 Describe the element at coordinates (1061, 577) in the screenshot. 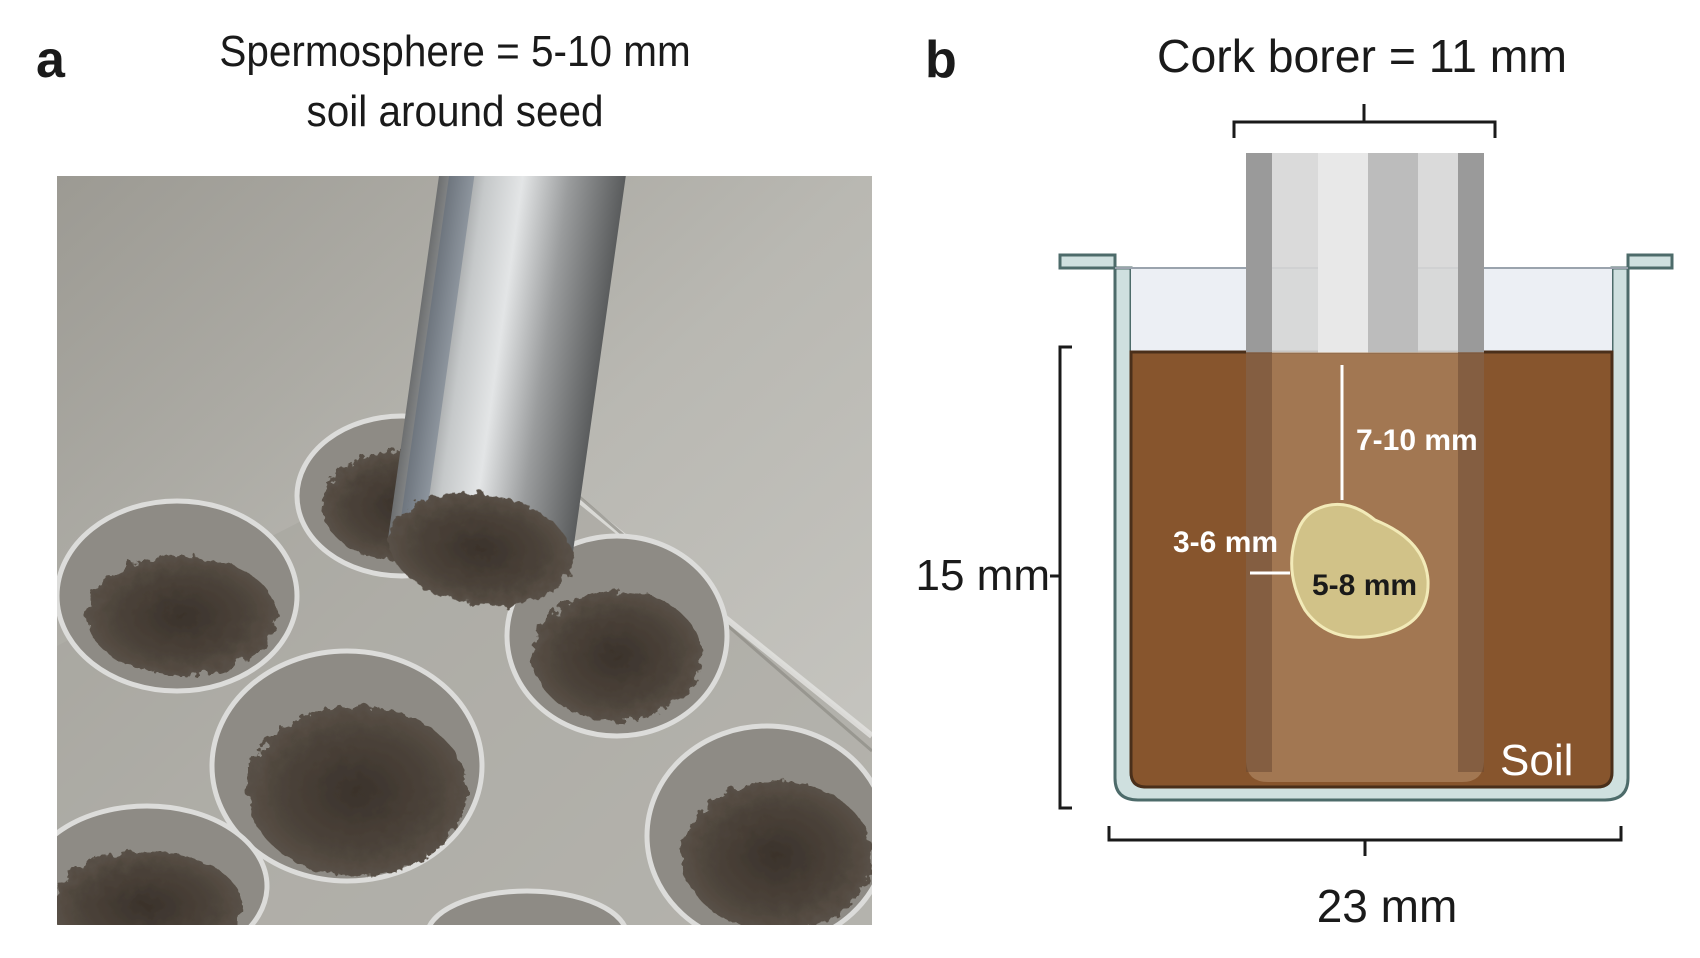

I see `height-bracket` at that location.